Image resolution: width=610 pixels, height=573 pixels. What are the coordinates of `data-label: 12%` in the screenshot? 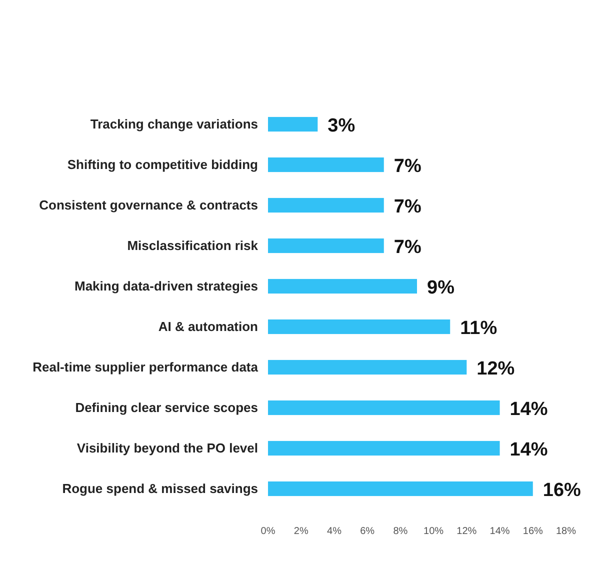 It's located at (495, 369).